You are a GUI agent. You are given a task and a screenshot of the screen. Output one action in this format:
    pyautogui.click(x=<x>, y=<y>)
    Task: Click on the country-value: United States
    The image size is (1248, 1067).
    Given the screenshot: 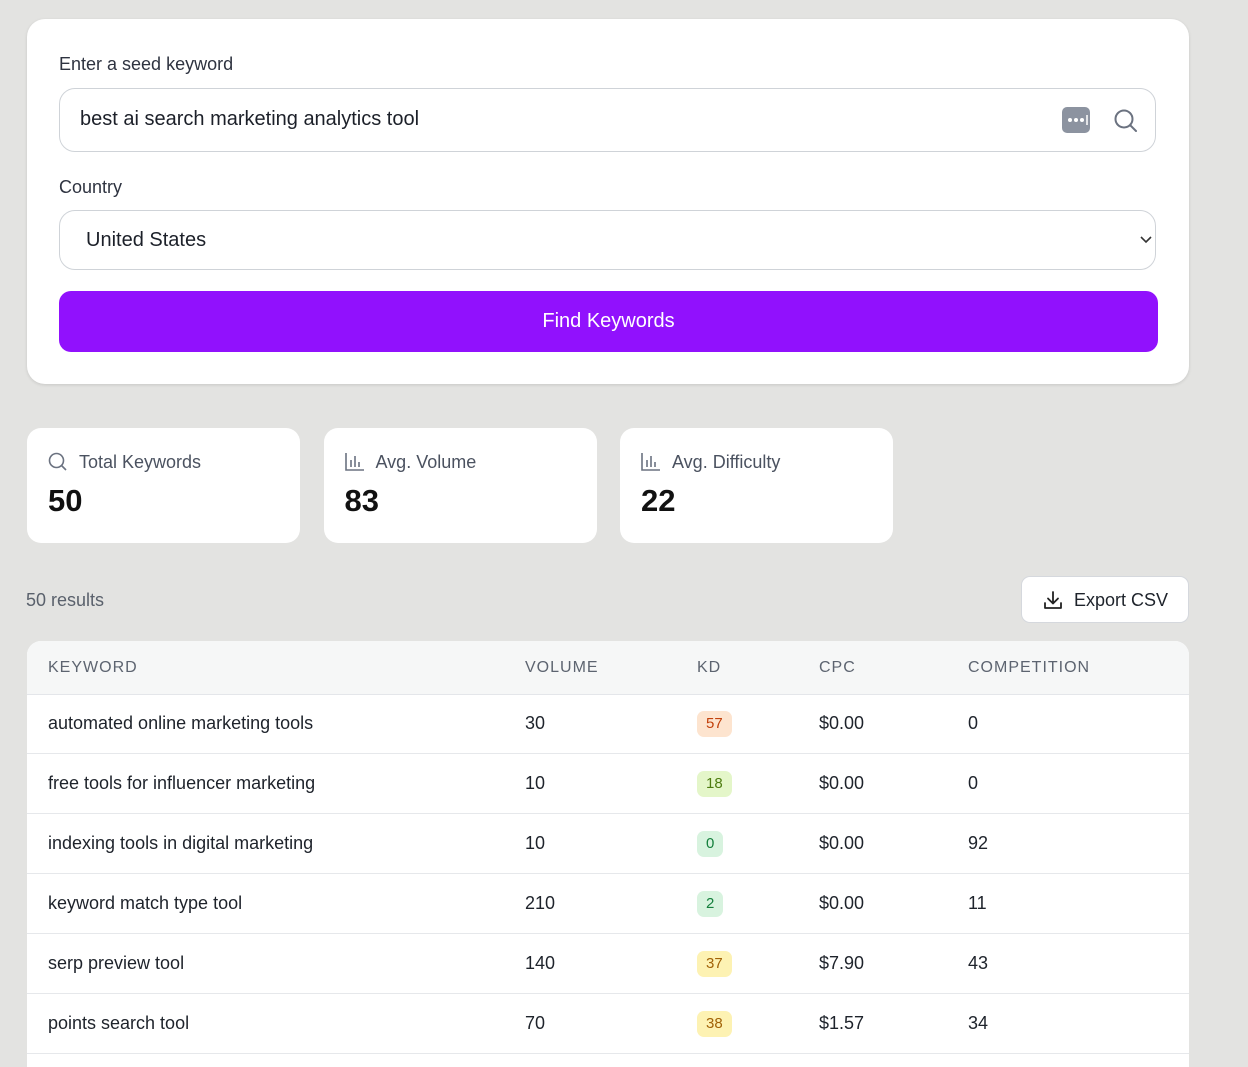 What is the action you would take?
    pyautogui.click(x=146, y=240)
    